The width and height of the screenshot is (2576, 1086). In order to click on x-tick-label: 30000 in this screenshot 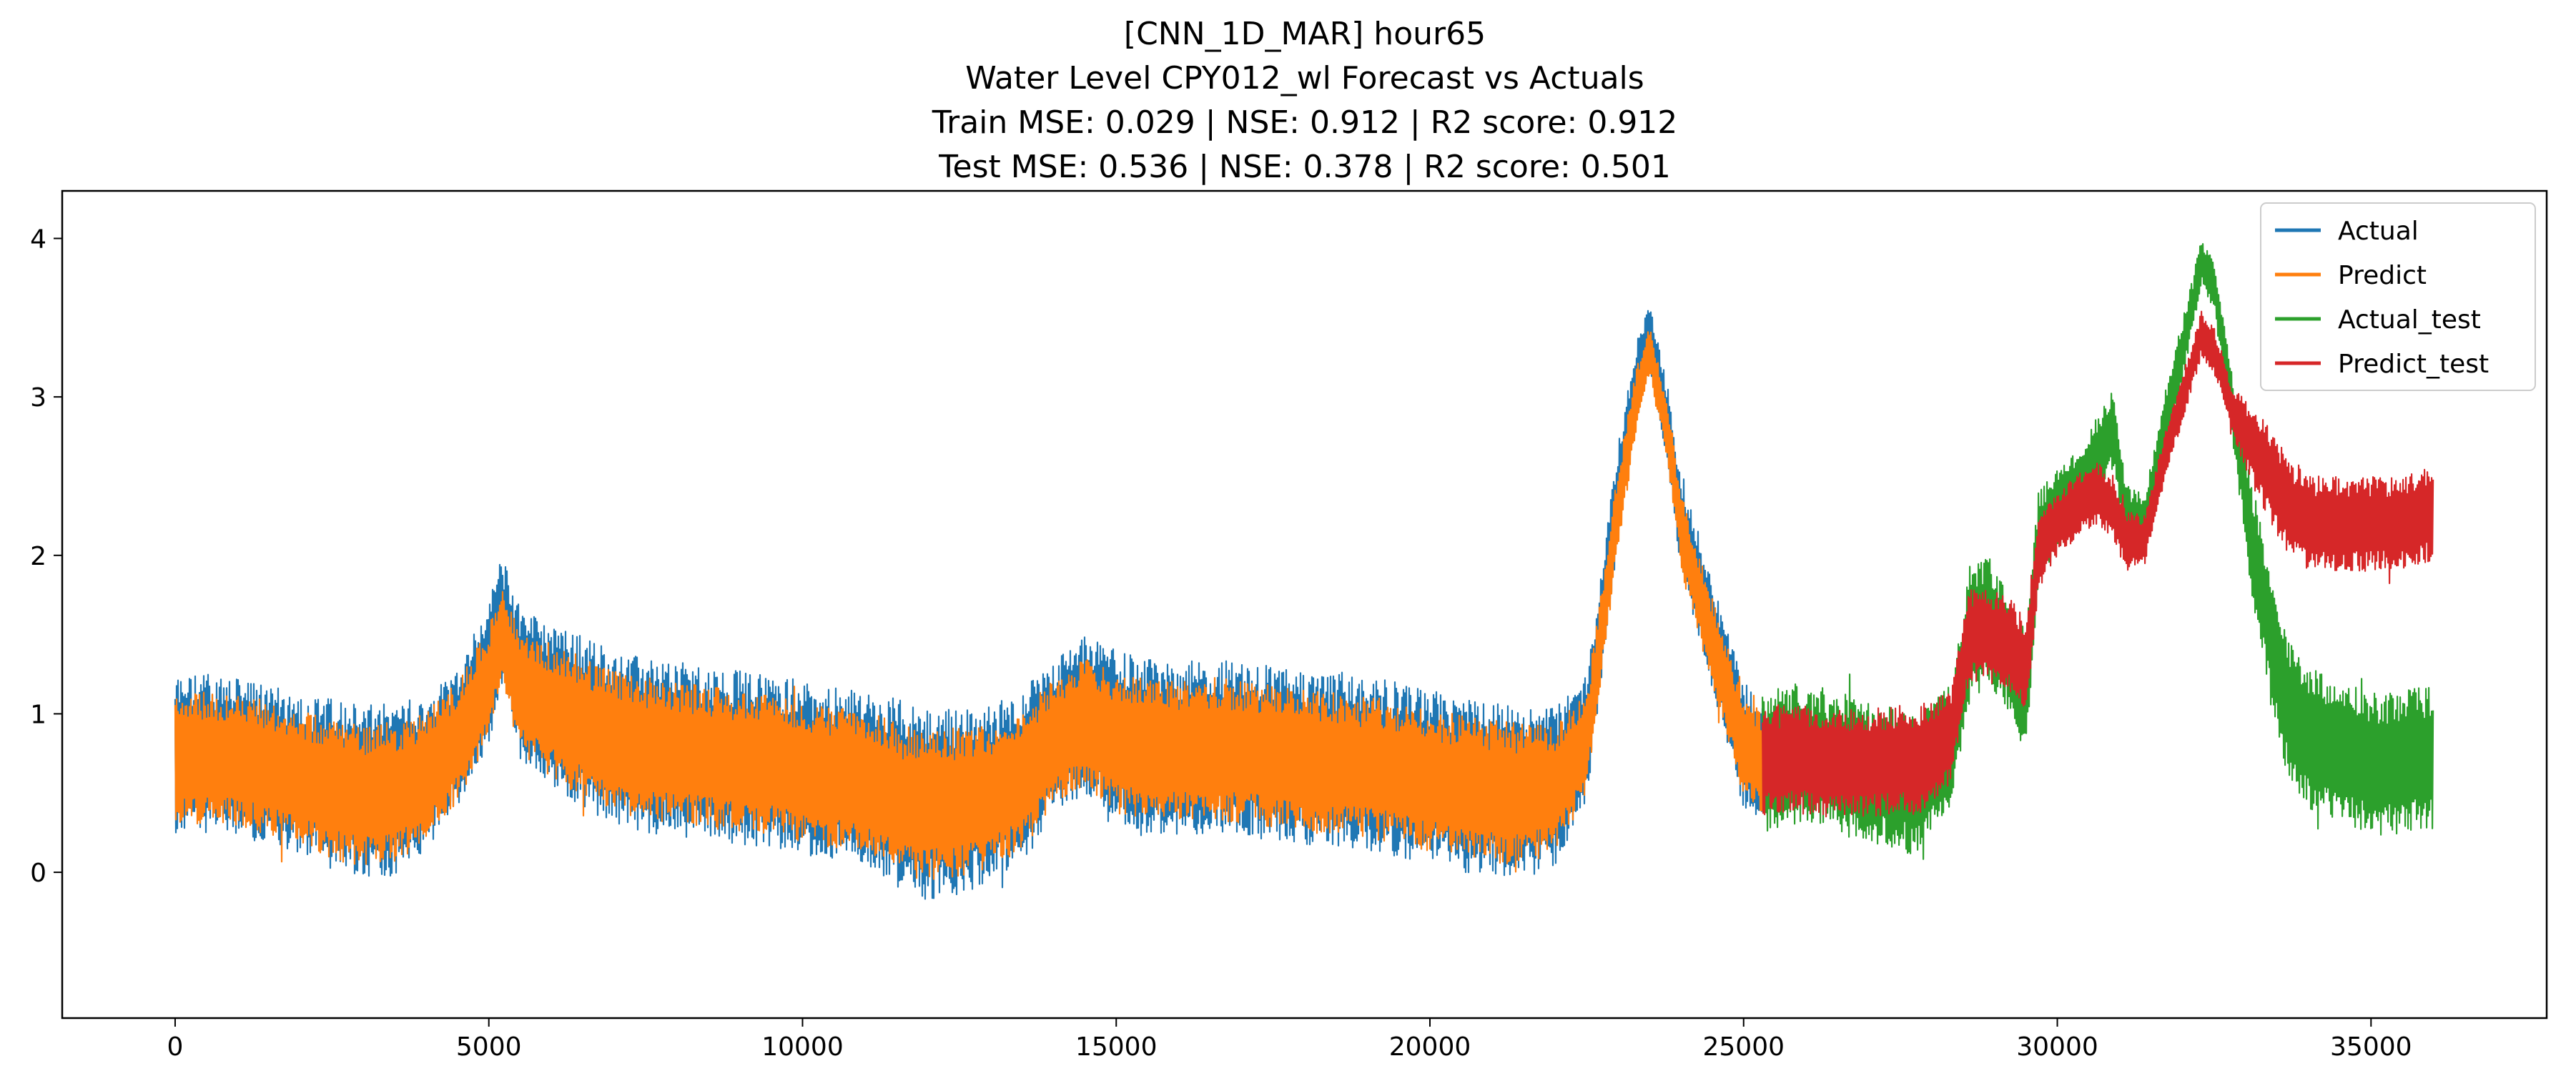, I will do `click(2057, 1047)`.